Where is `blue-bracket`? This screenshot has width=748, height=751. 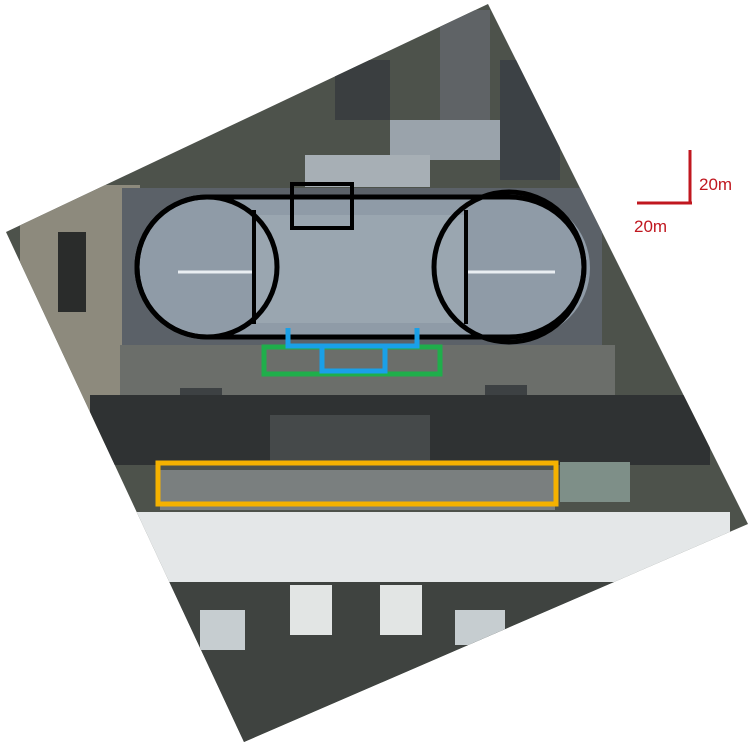
blue-bracket is located at coordinates (352, 351).